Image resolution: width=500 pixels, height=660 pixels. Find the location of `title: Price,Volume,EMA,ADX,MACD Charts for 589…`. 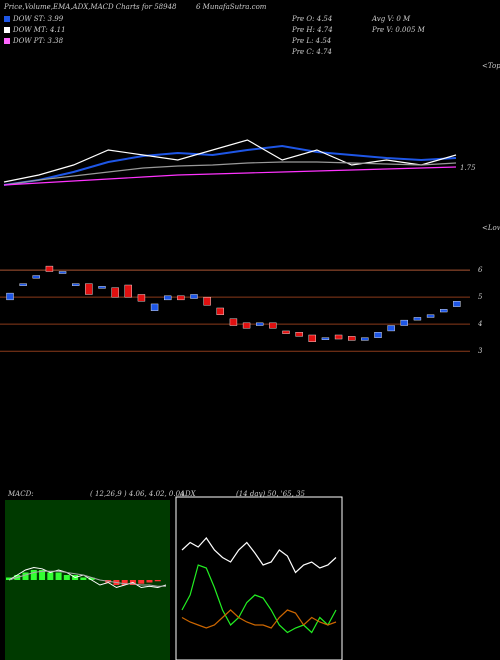

title: Price,Volume,EMA,ADX,MACD Charts for 589… is located at coordinates (90, 7).